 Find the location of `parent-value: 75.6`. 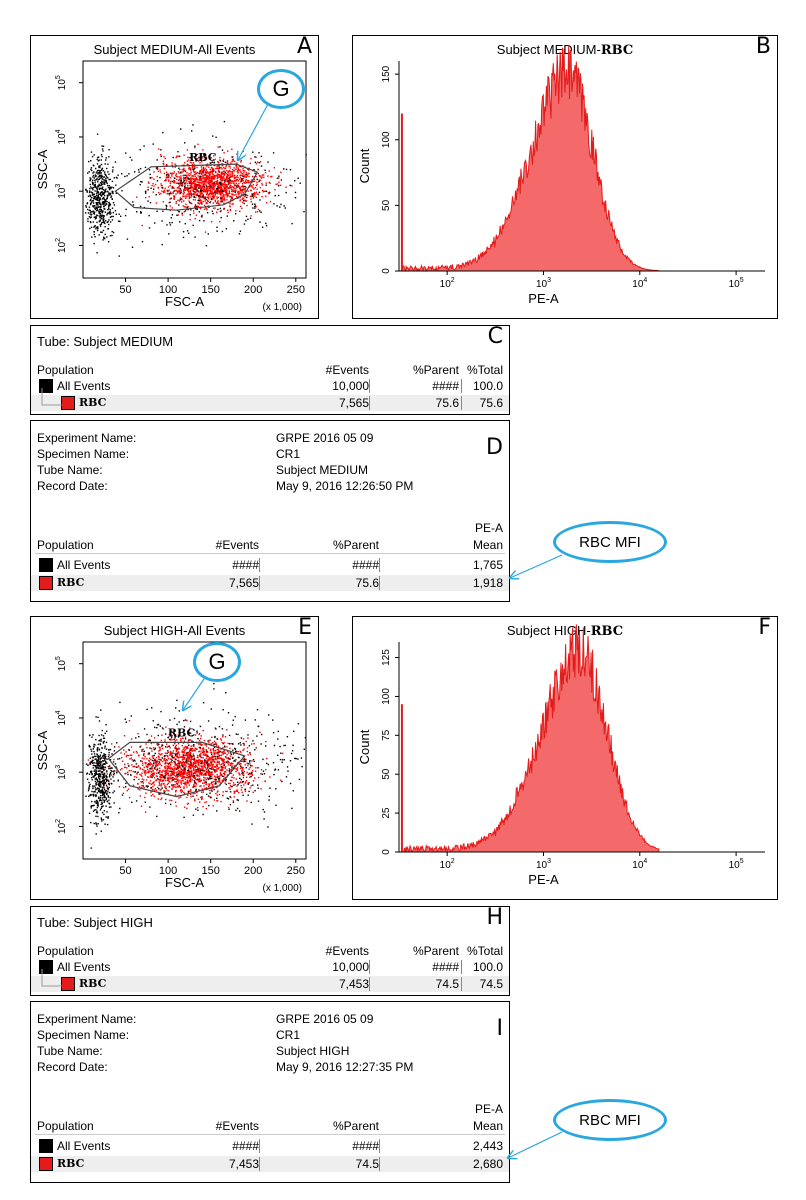

parent-value: 75.6 is located at coordinates (367, 583).